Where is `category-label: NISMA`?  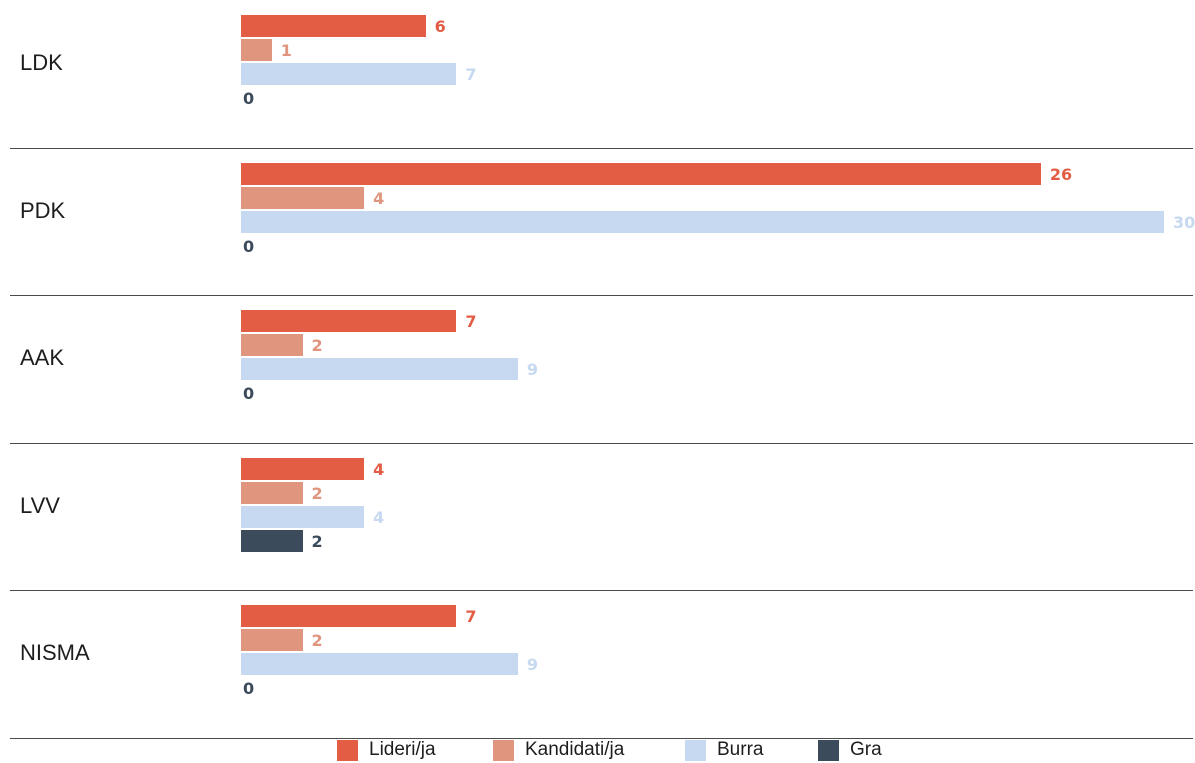 category-label: NISMA is located at coordinates (55, 652).